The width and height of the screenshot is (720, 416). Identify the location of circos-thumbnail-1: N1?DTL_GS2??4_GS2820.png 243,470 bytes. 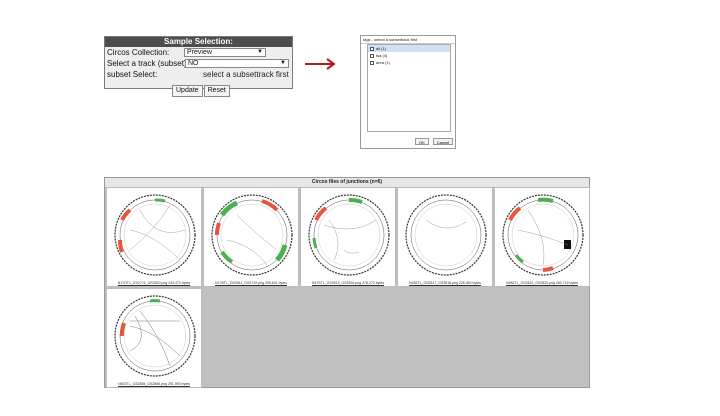
(154, 237).